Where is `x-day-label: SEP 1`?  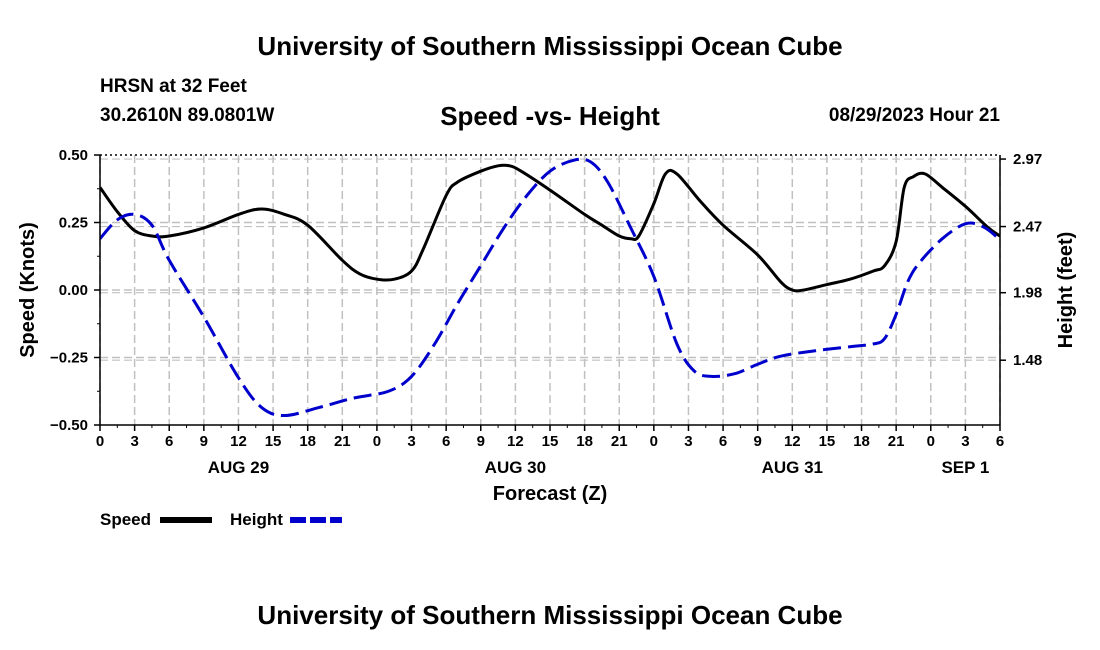 x-day-label: SEP 1 is located at coordinates (965, 467).